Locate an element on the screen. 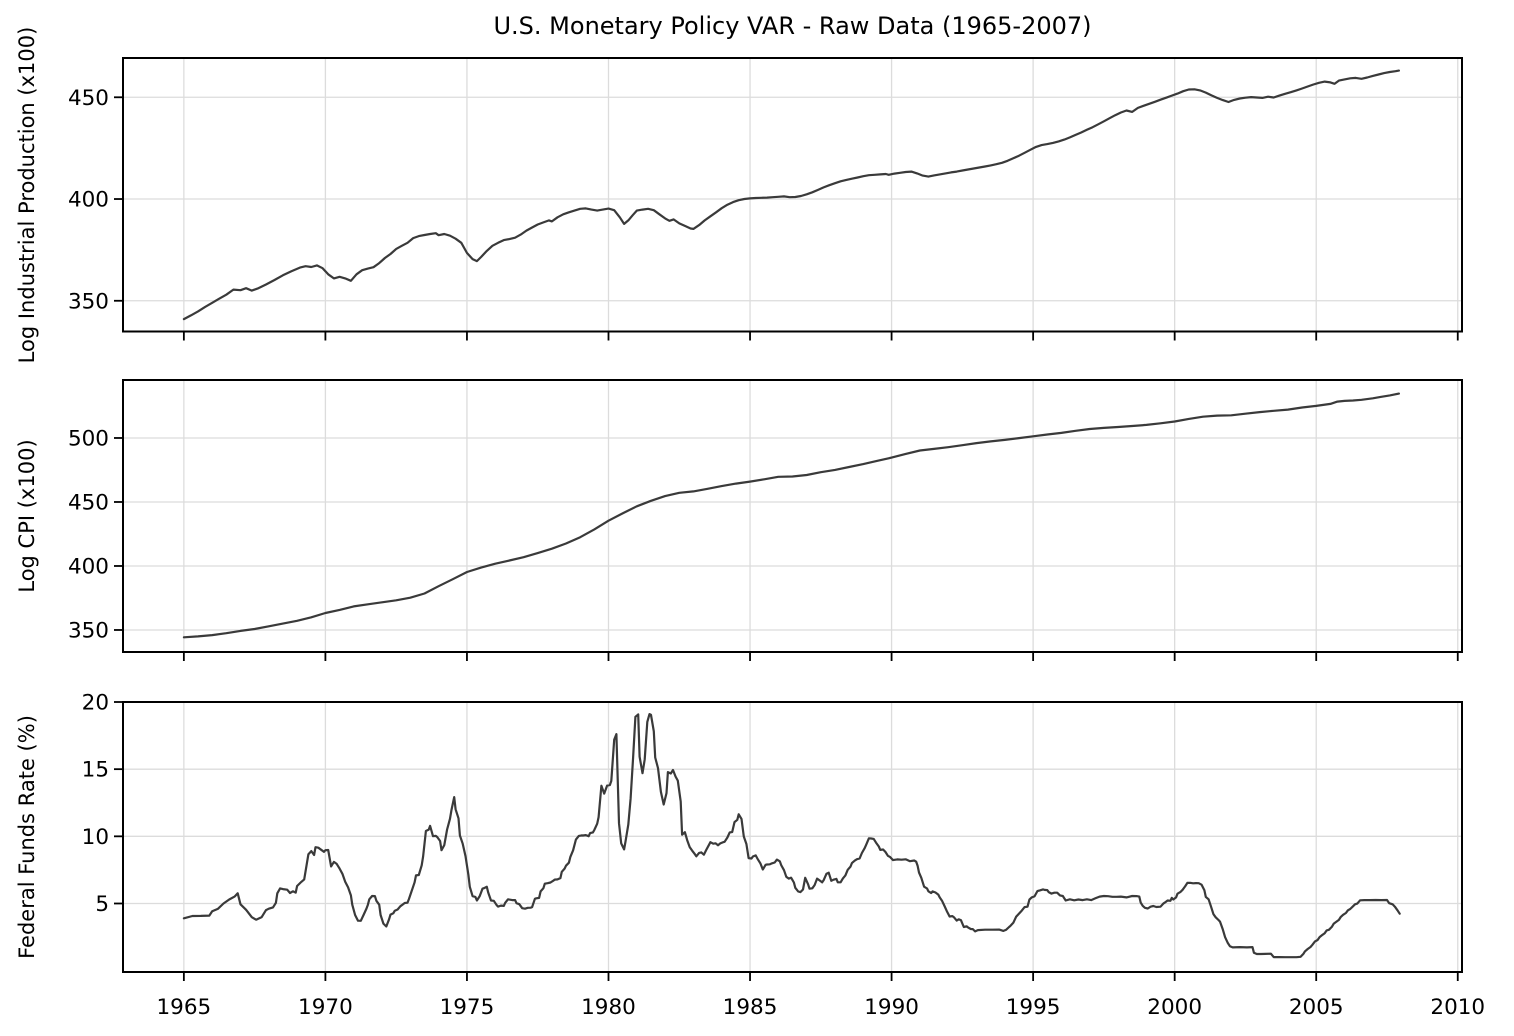 This screenshot has width=1514, height=1036. x-tick-label: 1970 is located at coordinates (325, 1007).